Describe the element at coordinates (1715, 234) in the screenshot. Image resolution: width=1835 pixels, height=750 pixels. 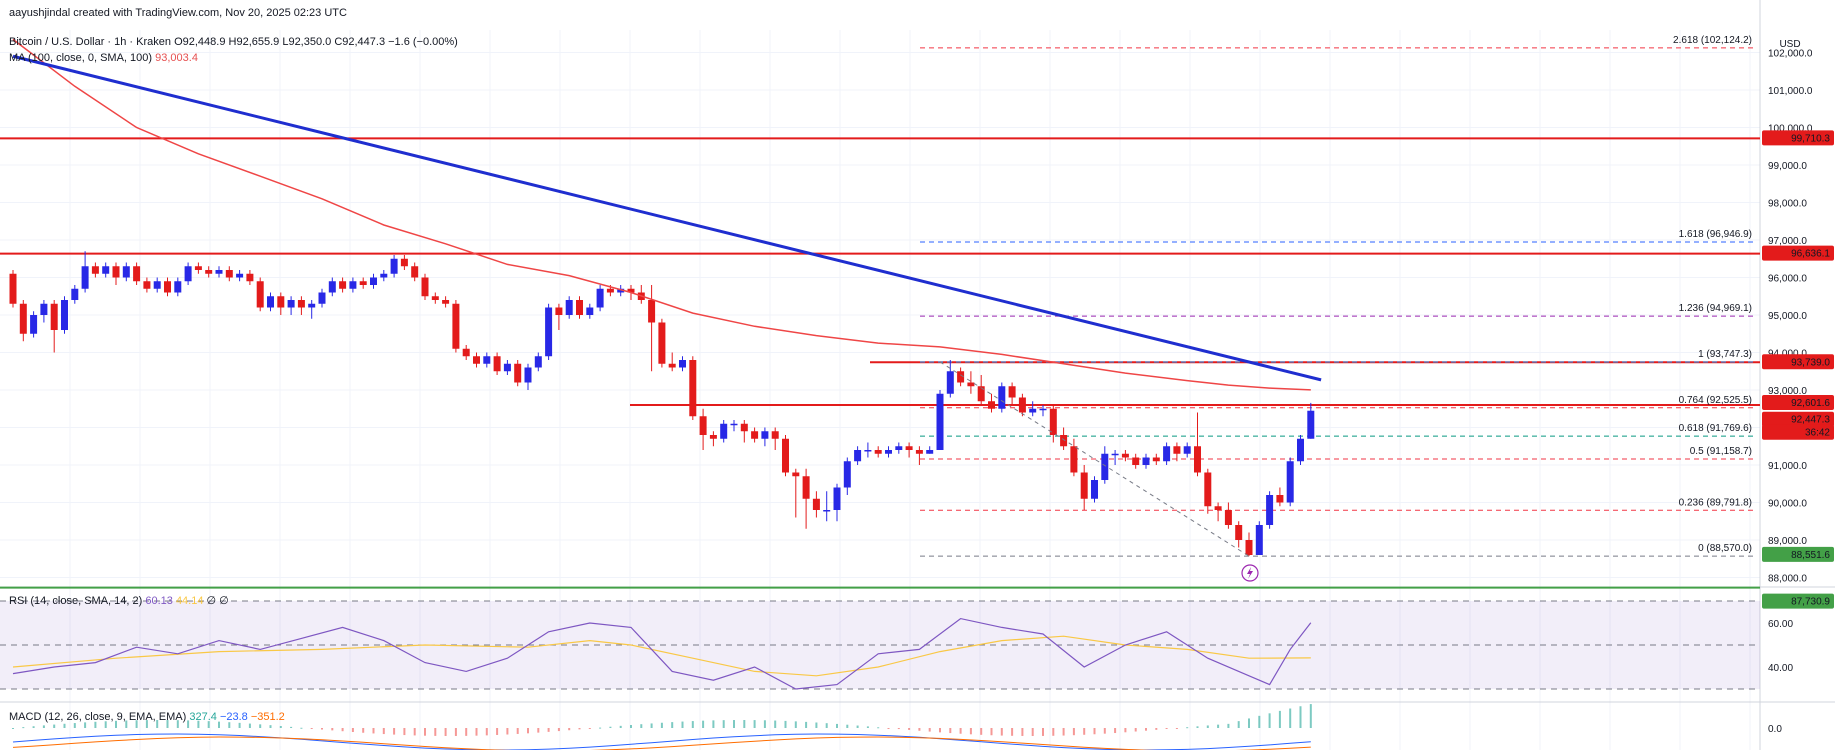
I see `fib-label: 1.618 (96,946.9)` at that location.